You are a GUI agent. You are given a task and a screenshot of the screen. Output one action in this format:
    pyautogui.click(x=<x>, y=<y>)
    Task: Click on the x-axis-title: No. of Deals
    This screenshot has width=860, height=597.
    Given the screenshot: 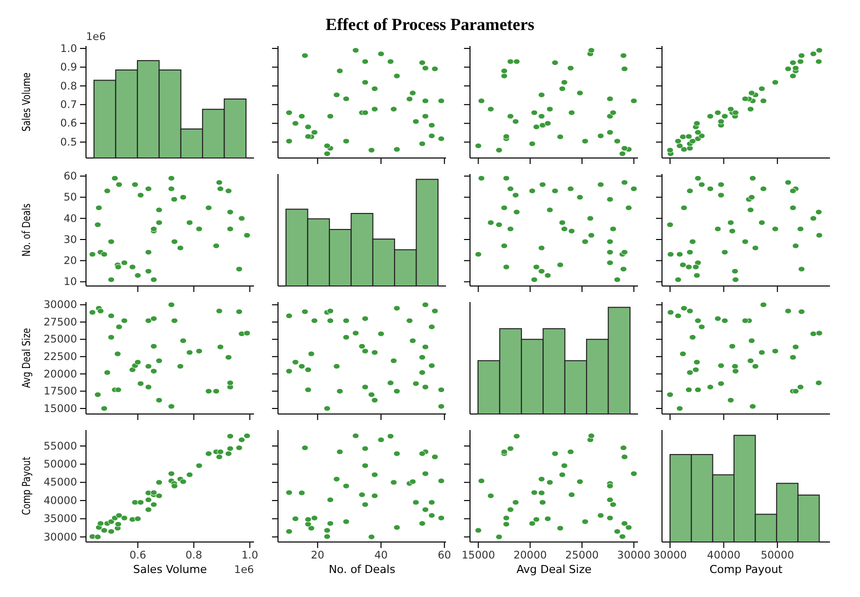 What is the action you would take?
    pyautogui.click(x=362, y=569)
    